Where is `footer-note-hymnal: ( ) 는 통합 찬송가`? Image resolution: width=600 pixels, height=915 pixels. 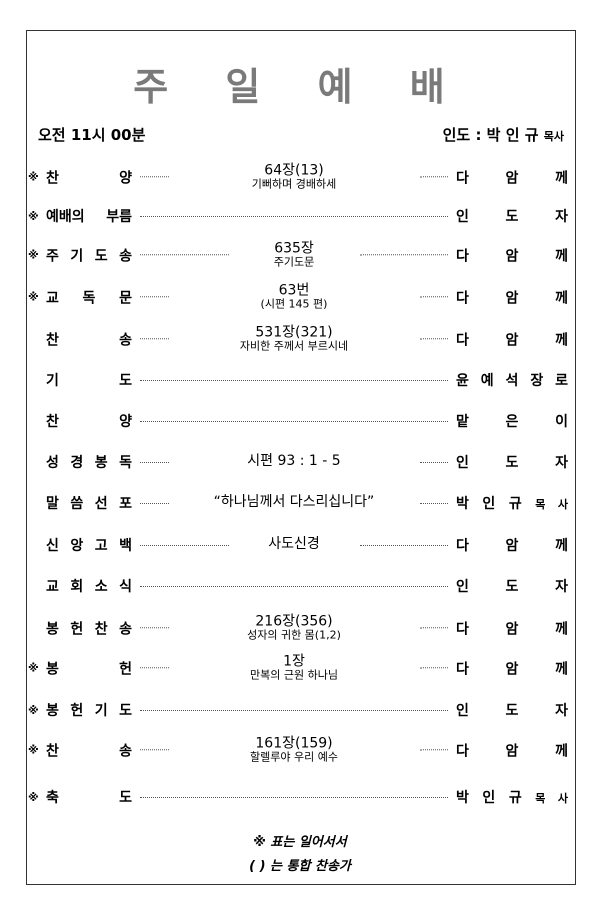
footer-note-hymnal: ( ) 는 통합 찬송가 is located at coordinates (300, 866).